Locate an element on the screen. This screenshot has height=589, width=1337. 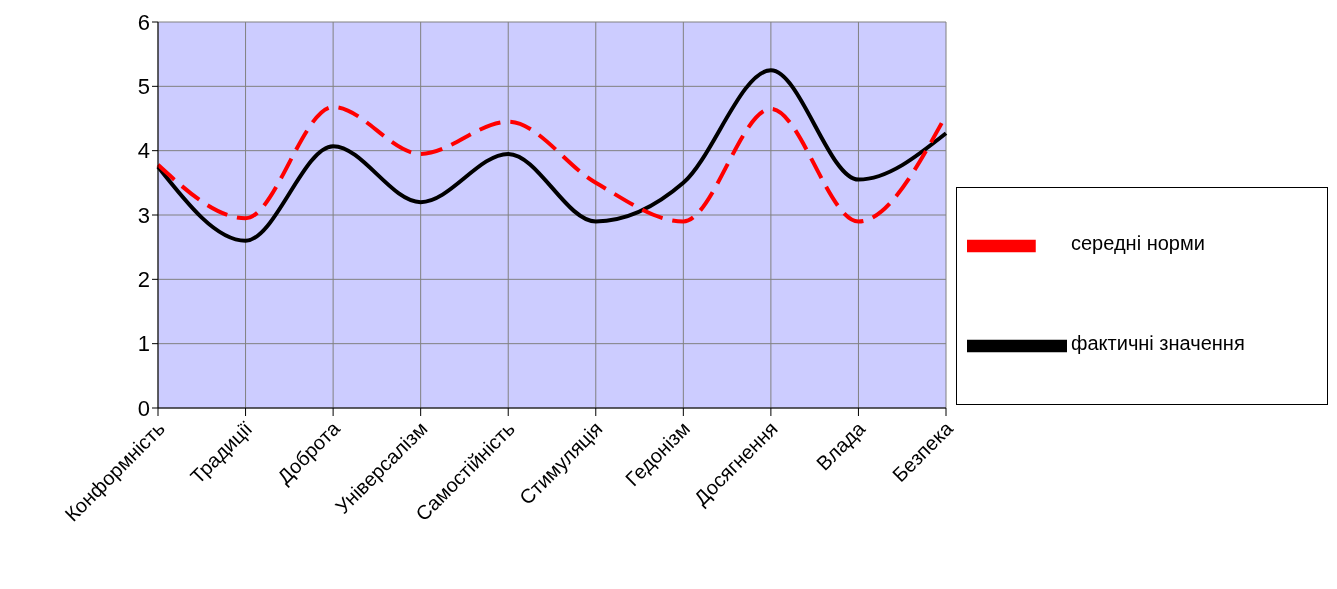
y-tick-label: 1 is located at coordinates (143, 344).